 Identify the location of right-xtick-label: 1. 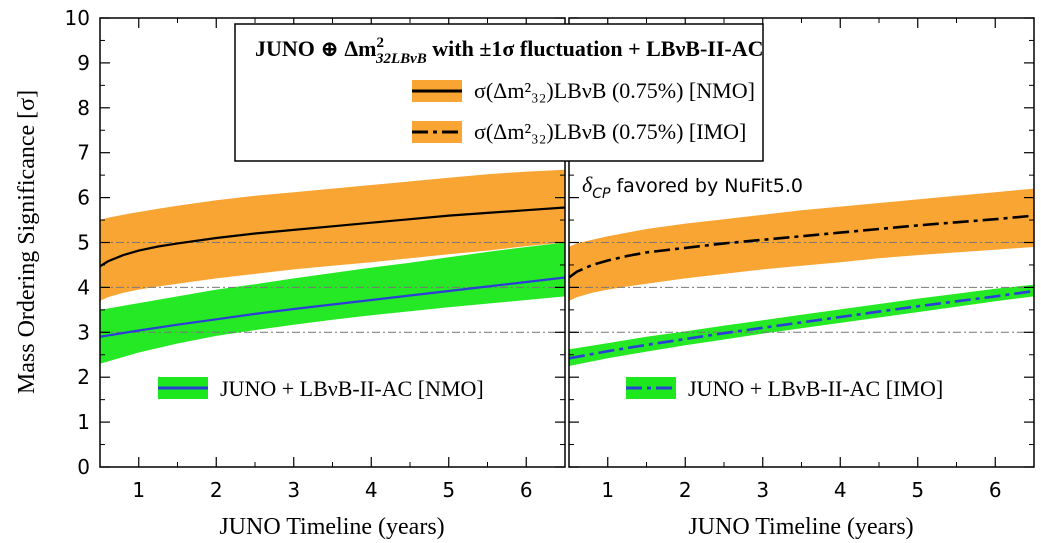
(607, 490).